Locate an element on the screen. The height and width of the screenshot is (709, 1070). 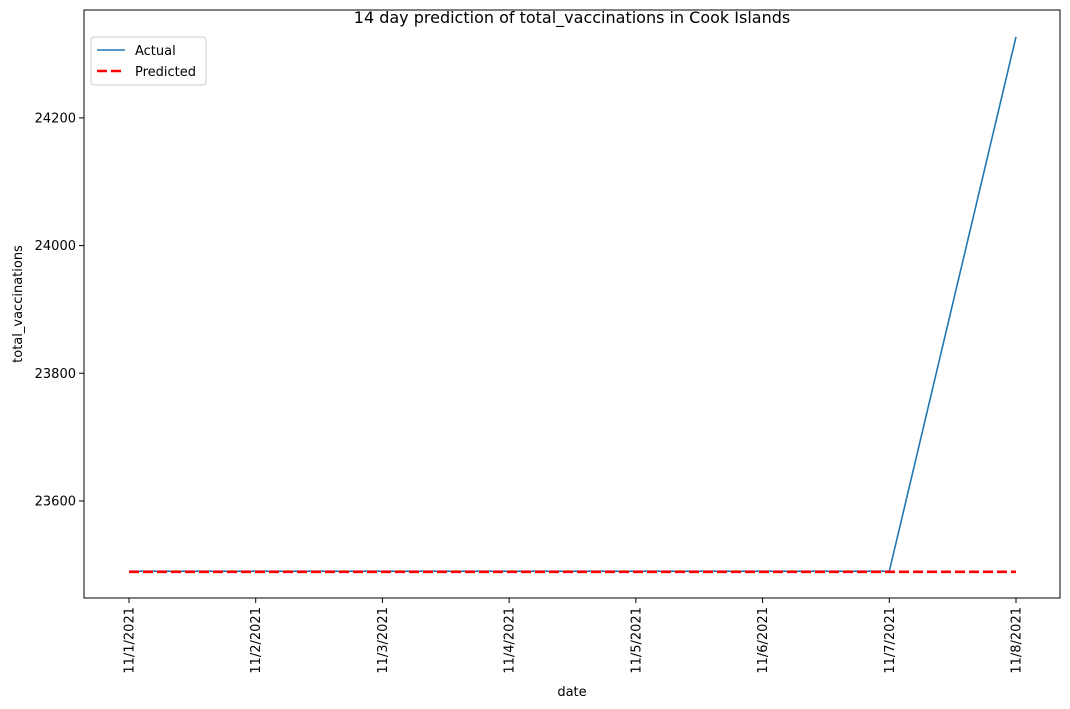
y-tick-label: 24200 is located at coordinates (55, 118).